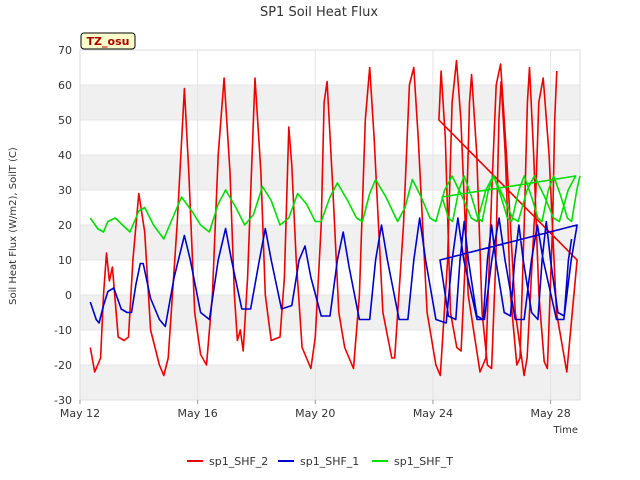 This screenshot has width=640, height=480. I want to click on site-badge-box, so click(108, 41).